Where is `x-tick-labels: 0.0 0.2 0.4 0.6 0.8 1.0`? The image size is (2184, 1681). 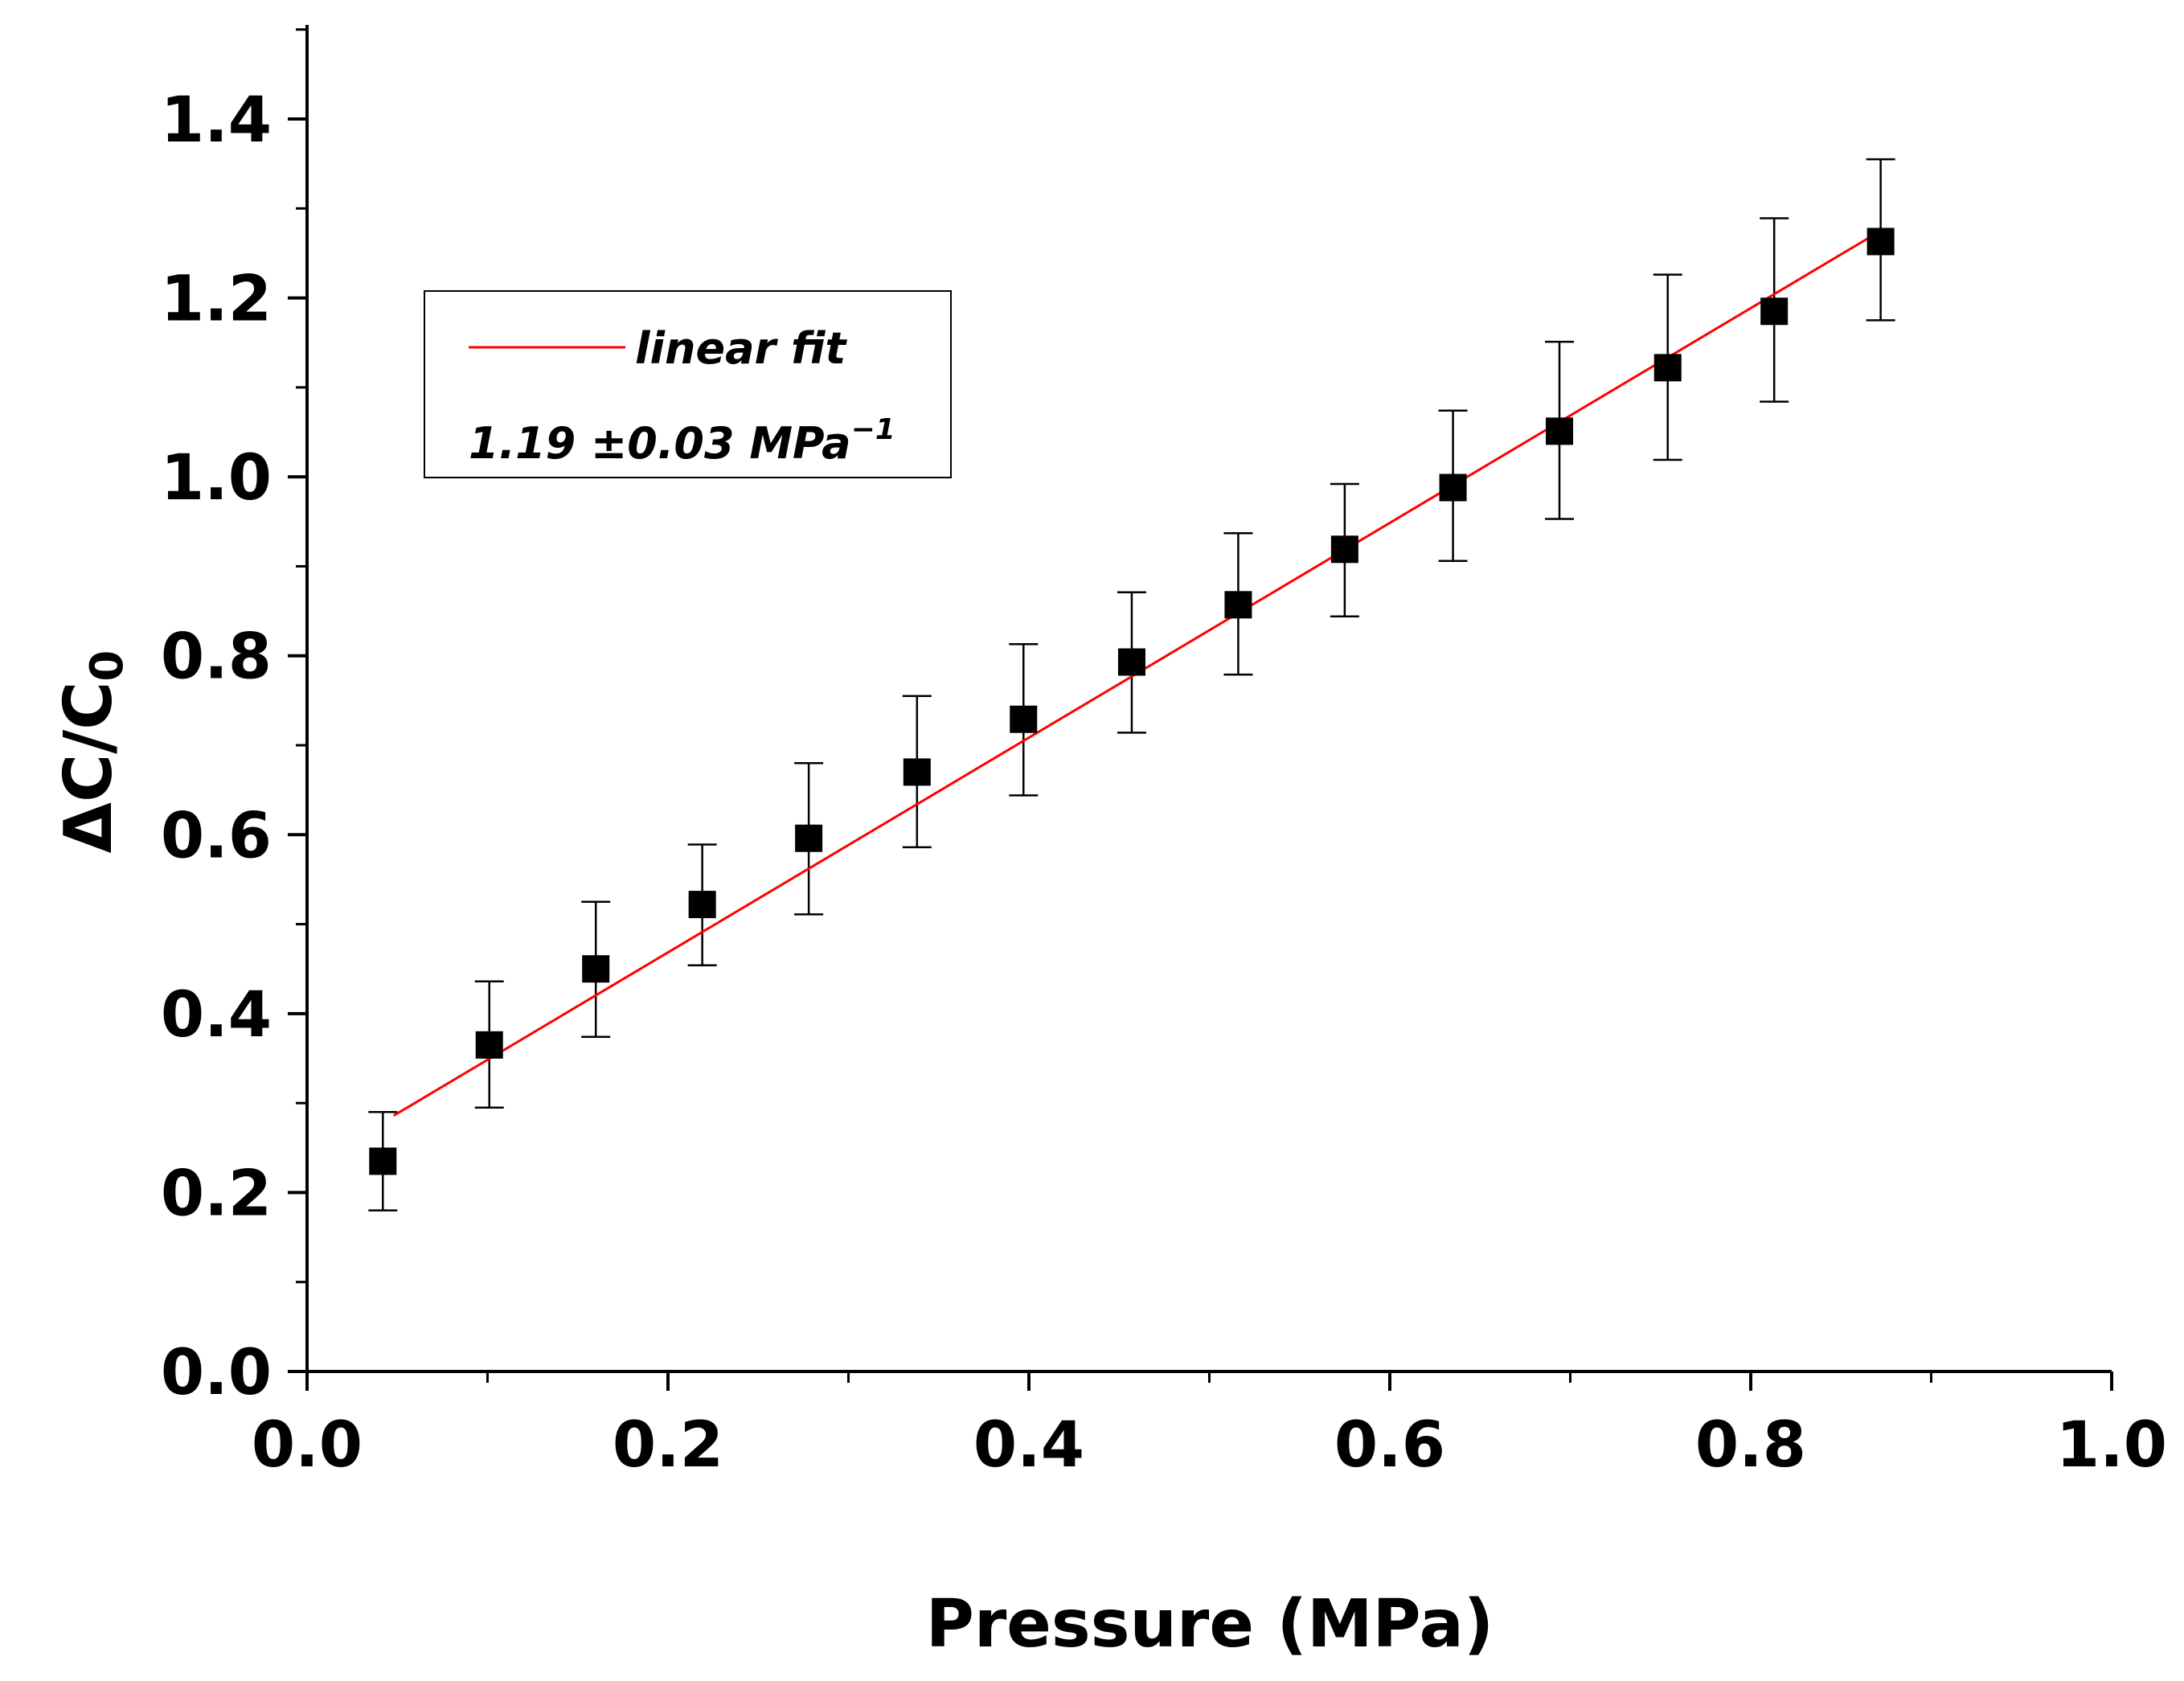 x-tick-labels: 0.0 0.2 0.4 0.6 0.8 1.0 is located at coordinates (1209, 1445).